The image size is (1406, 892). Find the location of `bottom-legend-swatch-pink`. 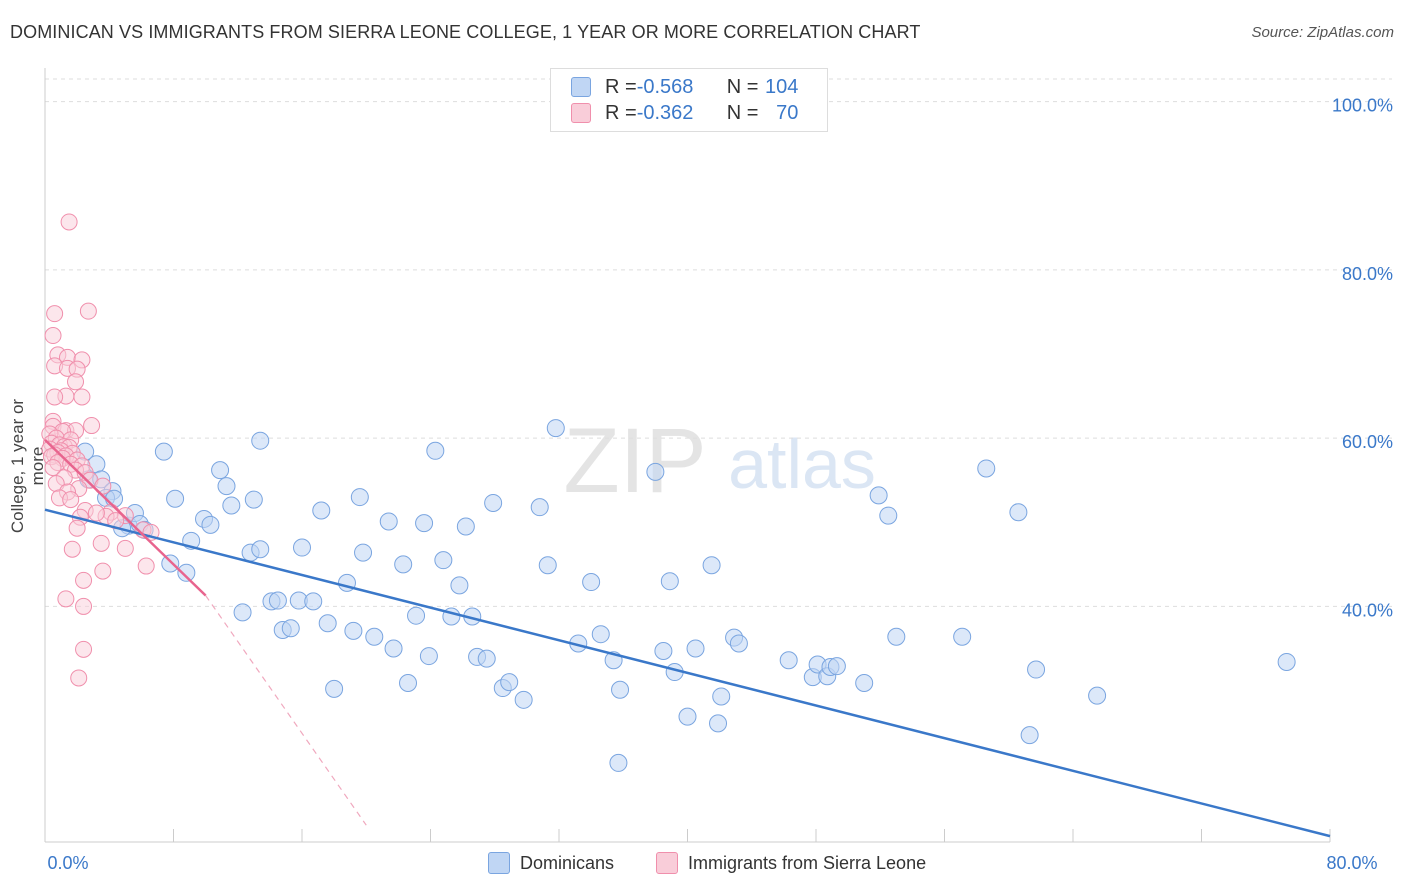

bottom-legend-swatch-pink is located at coordinates (667, 863).